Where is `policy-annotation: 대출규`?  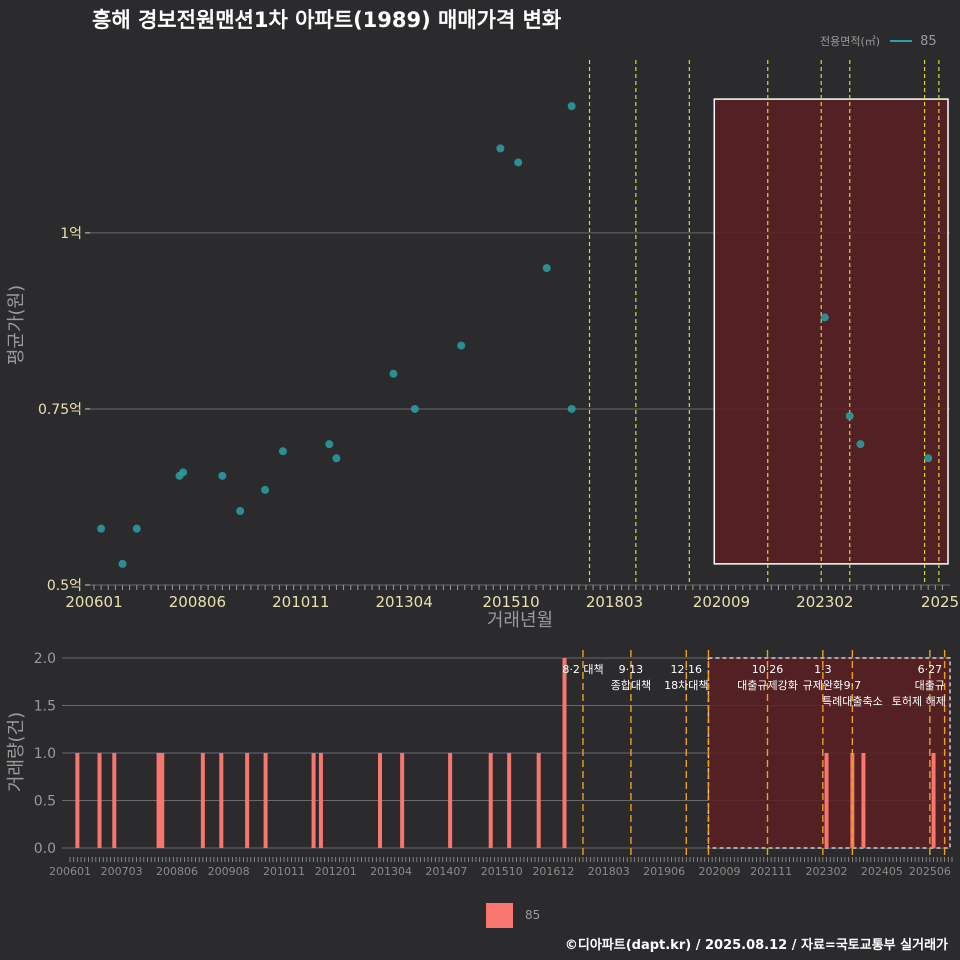
policy-annotation: 대출규 is located at coordinates (930, 685).